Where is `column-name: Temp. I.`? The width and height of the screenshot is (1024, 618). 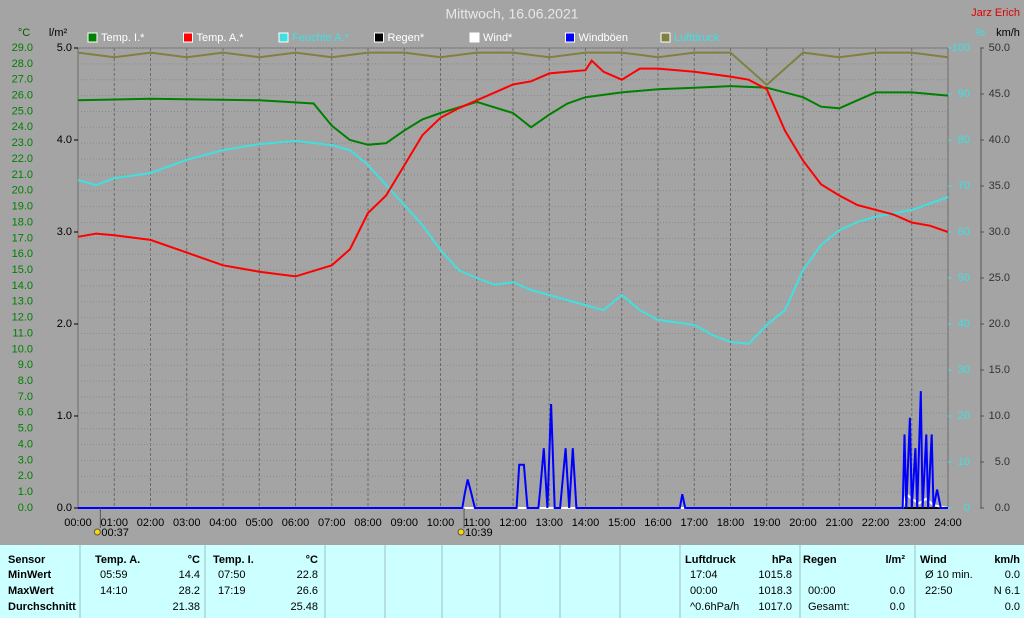
column-name: Temp. I. is located at coordinates (233, 560).